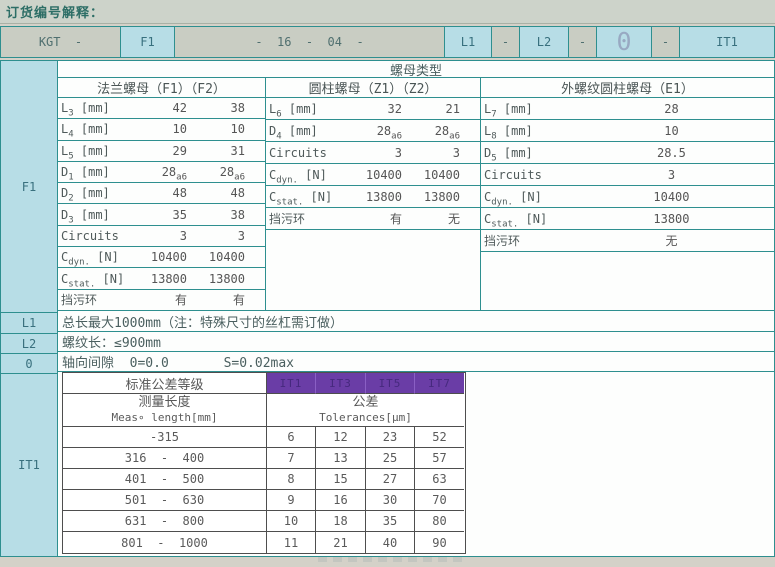 Image resolution: width=775 pixels, height=567 pixels. I want to click on tolerance-value-cell: 9, so click(291, 500).